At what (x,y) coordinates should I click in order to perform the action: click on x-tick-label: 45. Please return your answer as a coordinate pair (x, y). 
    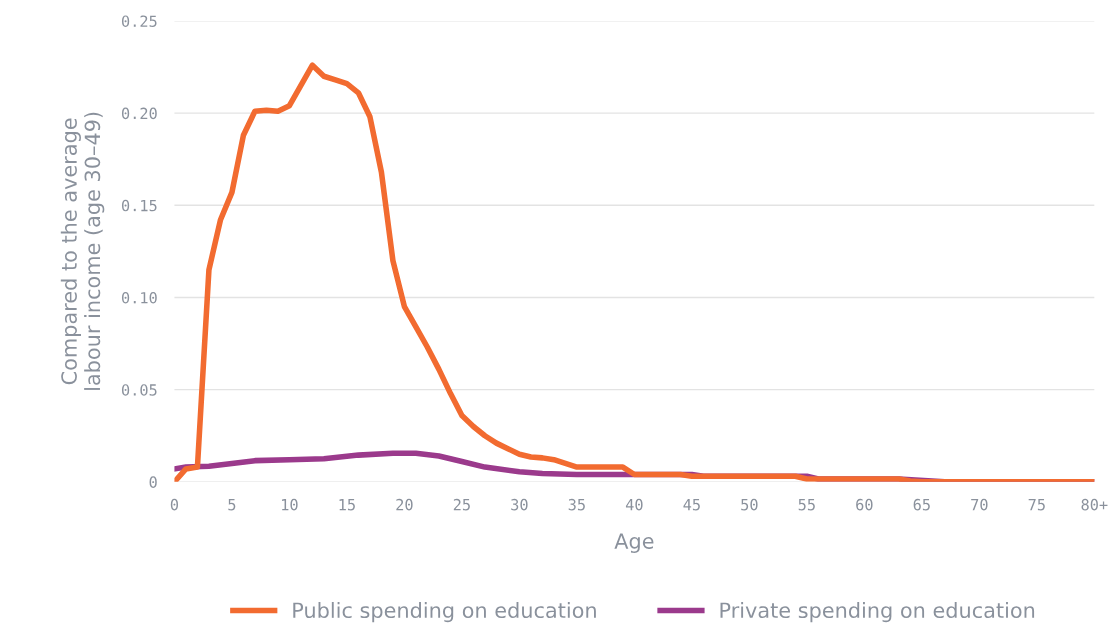
    Looking at the image, I should click on (691, 505).